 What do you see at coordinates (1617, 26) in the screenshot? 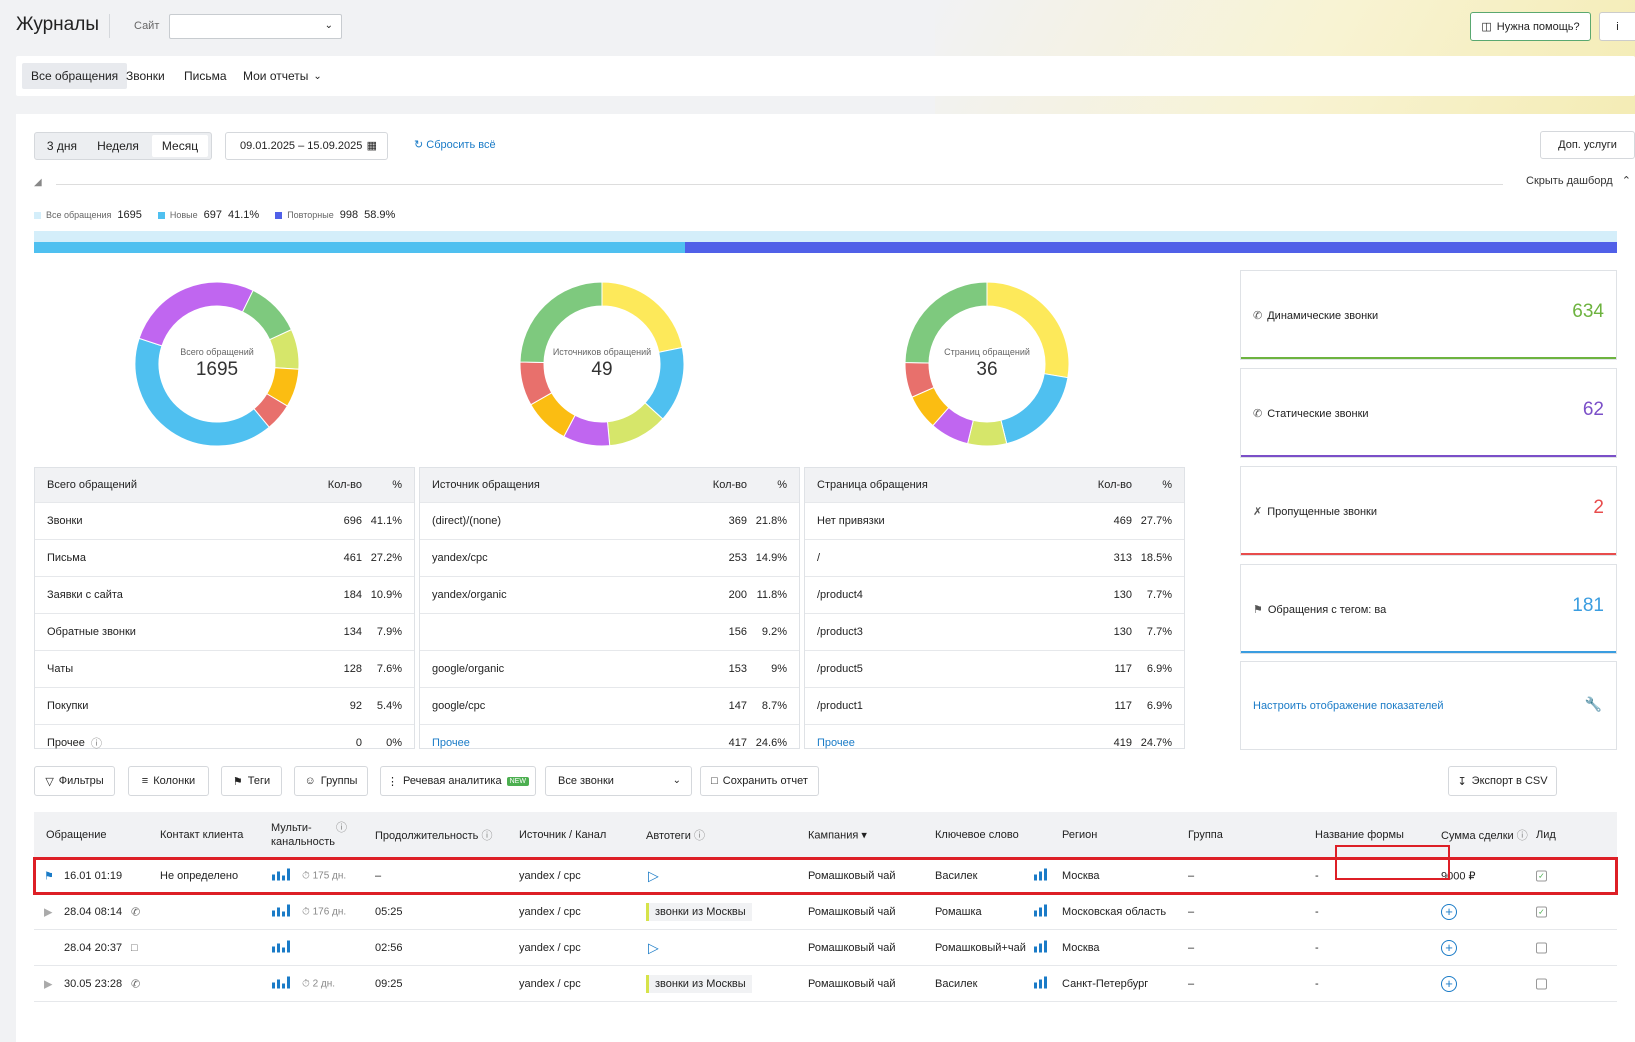
I see `info-button: i` at bounding box center [1617, 26].